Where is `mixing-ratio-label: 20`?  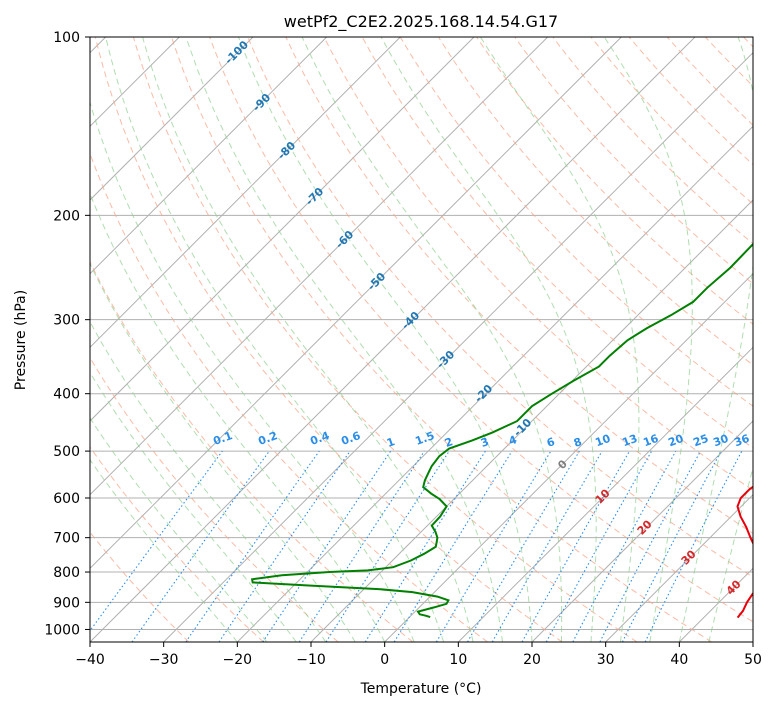 mixing-ratio-label: 20 is located at coordinates (675, 441).